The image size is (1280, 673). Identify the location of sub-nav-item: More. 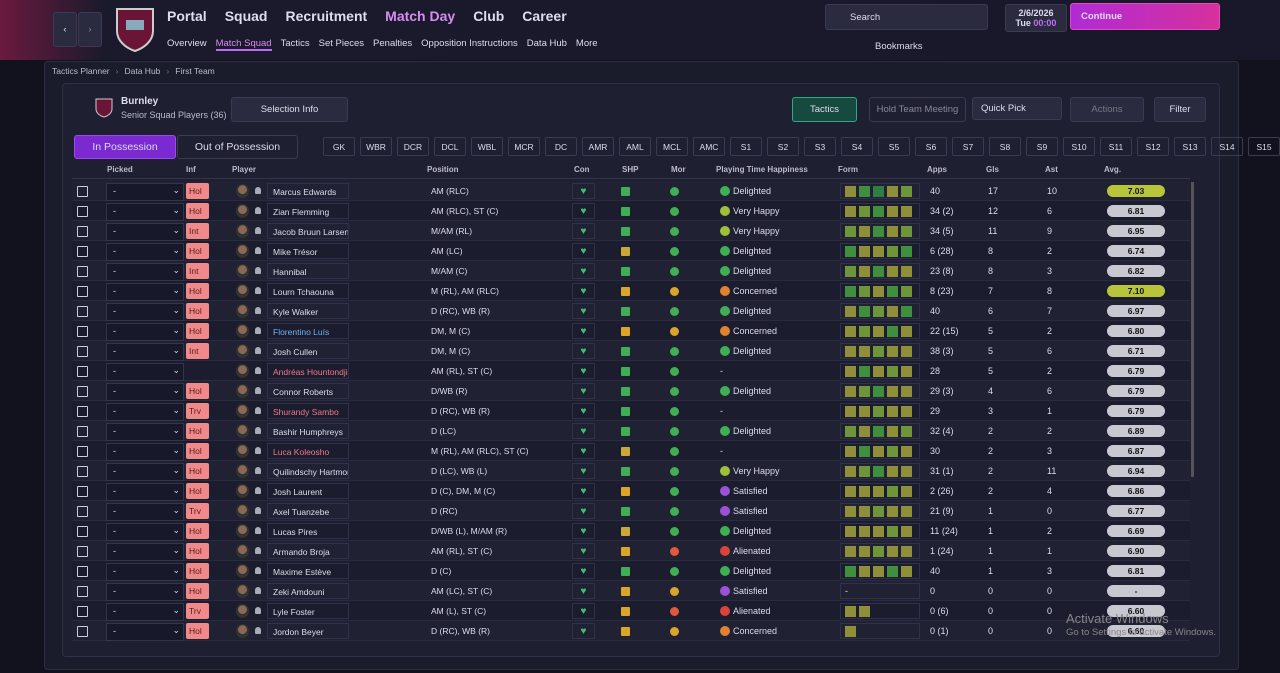
(586, 43).